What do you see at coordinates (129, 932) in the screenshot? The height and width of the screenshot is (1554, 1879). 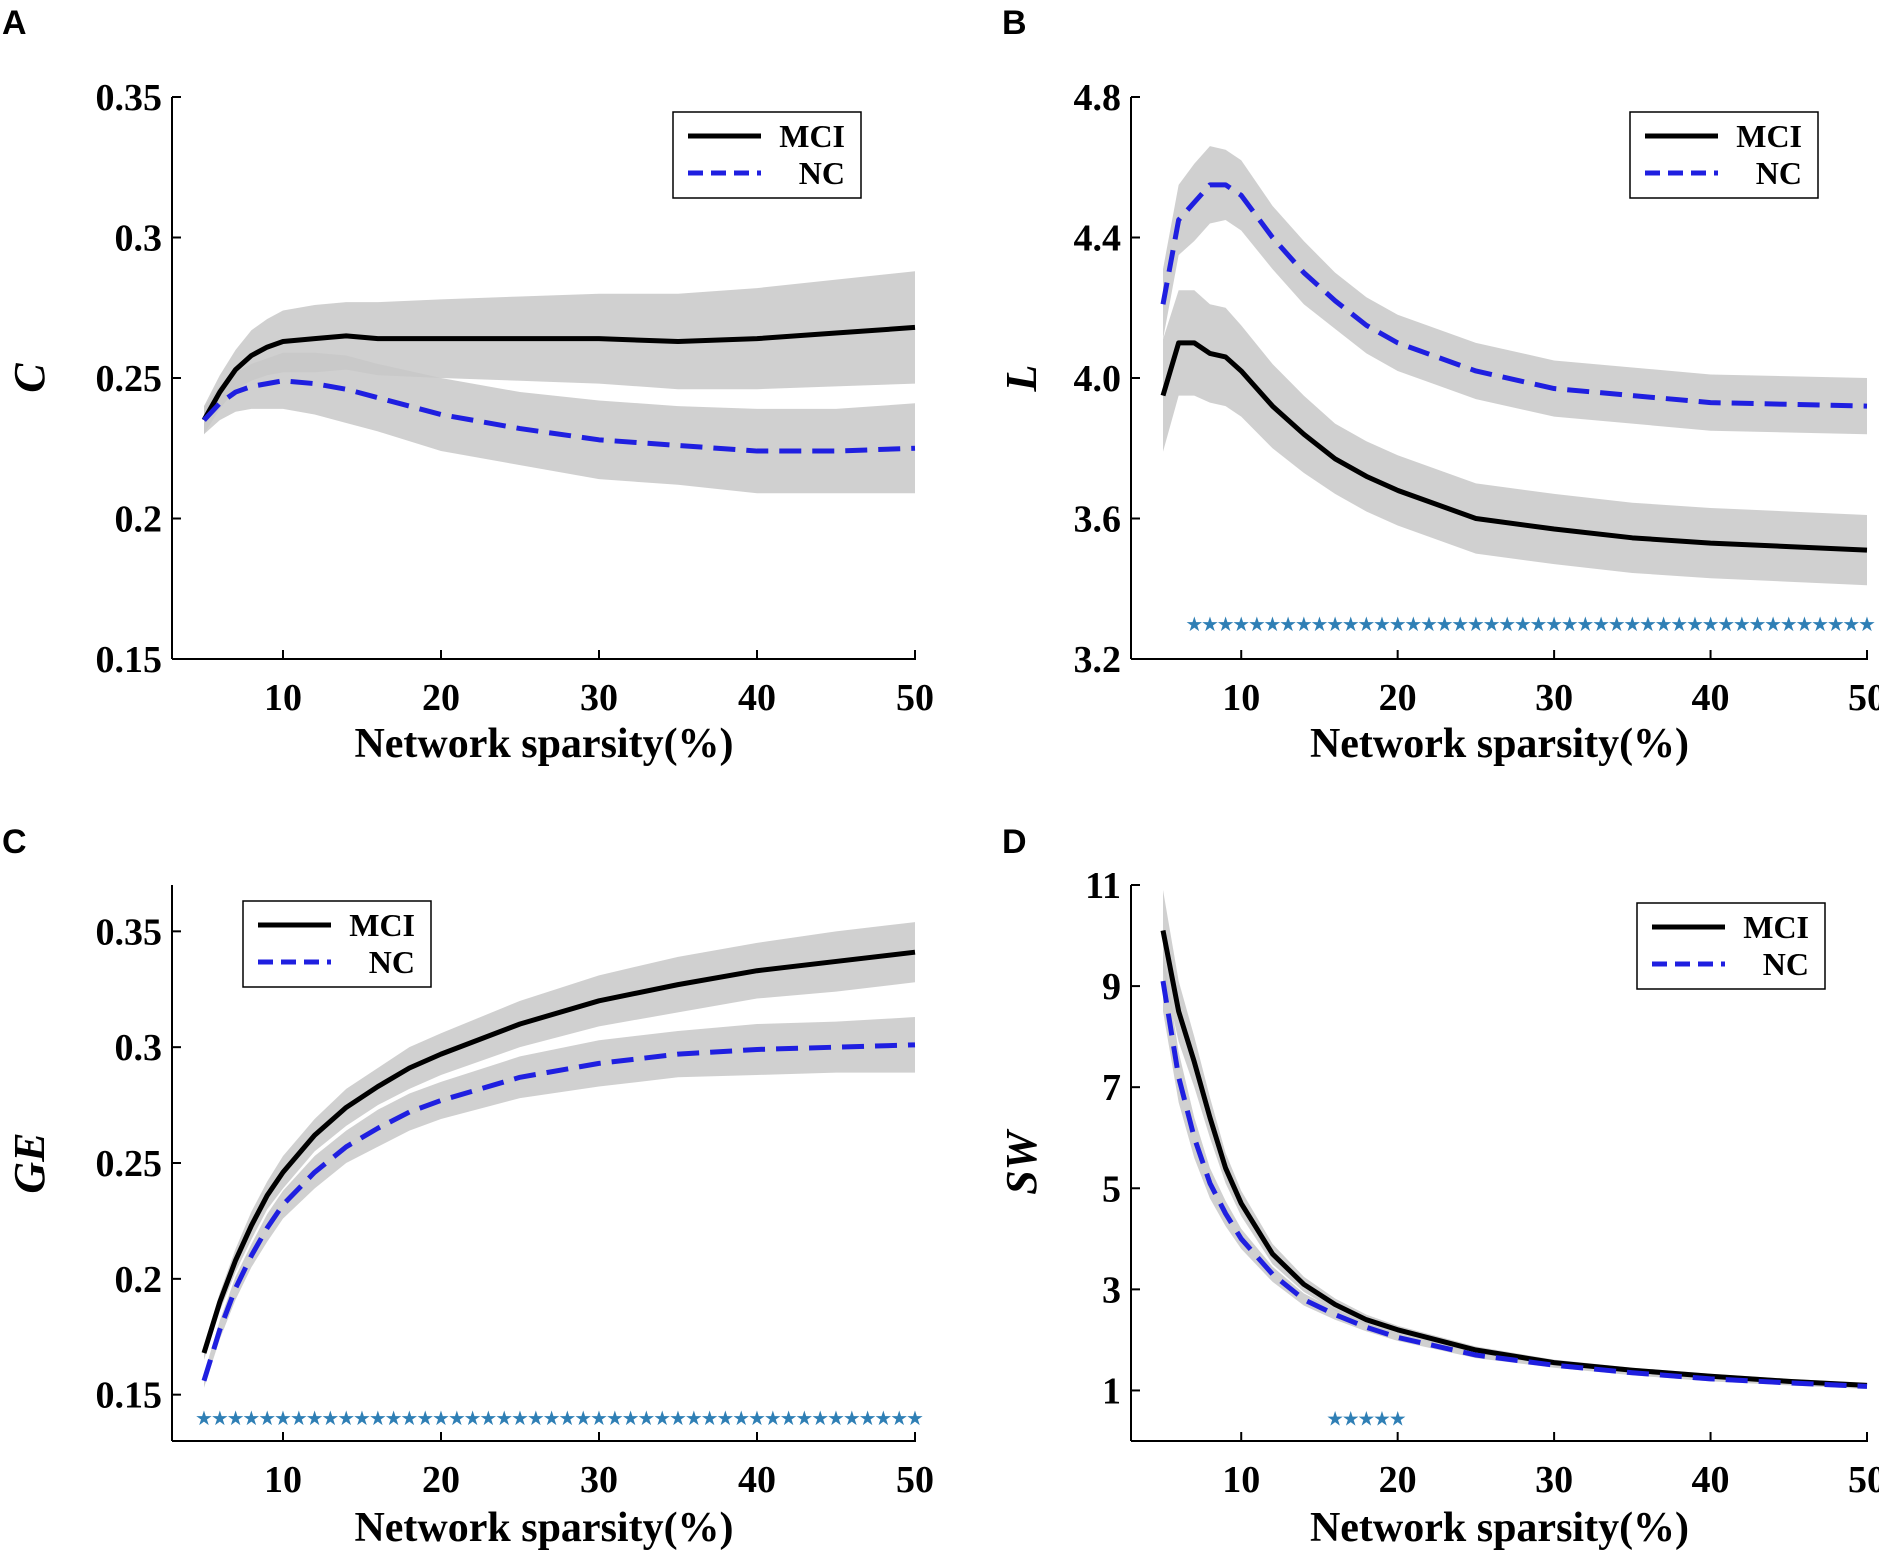 I see `y-tick-label: 0.35` at bounding box center [129, 932].